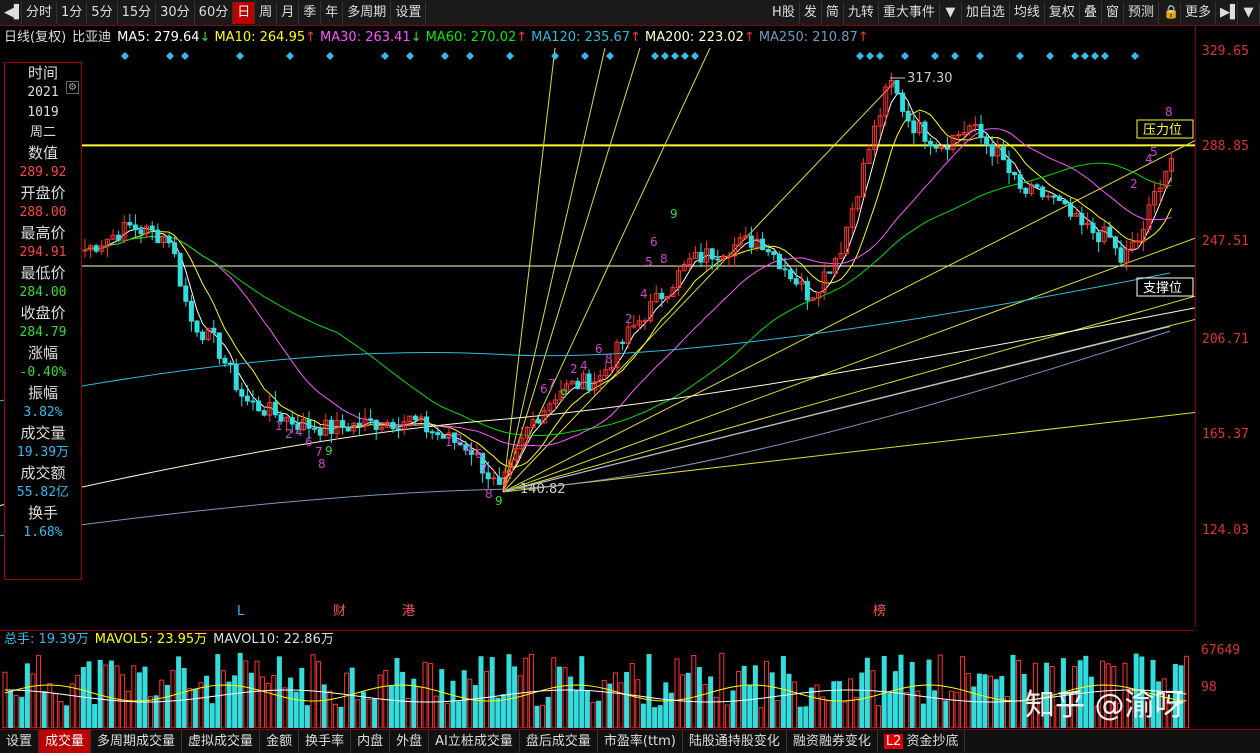 This screenshot has height=753, width=1260. What do you see at coordinates (951, 12) in the screenshot?
I see `dropdown-icon: ▼` at bounding box center [951, 12].